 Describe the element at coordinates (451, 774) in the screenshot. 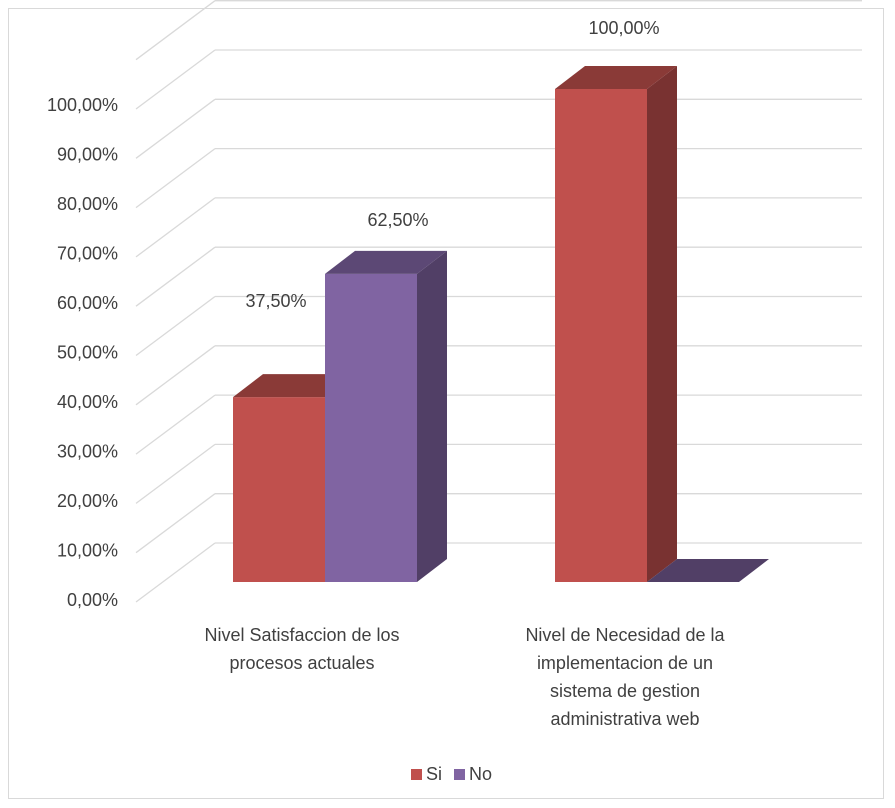

I see `legend: Si No` at that location.